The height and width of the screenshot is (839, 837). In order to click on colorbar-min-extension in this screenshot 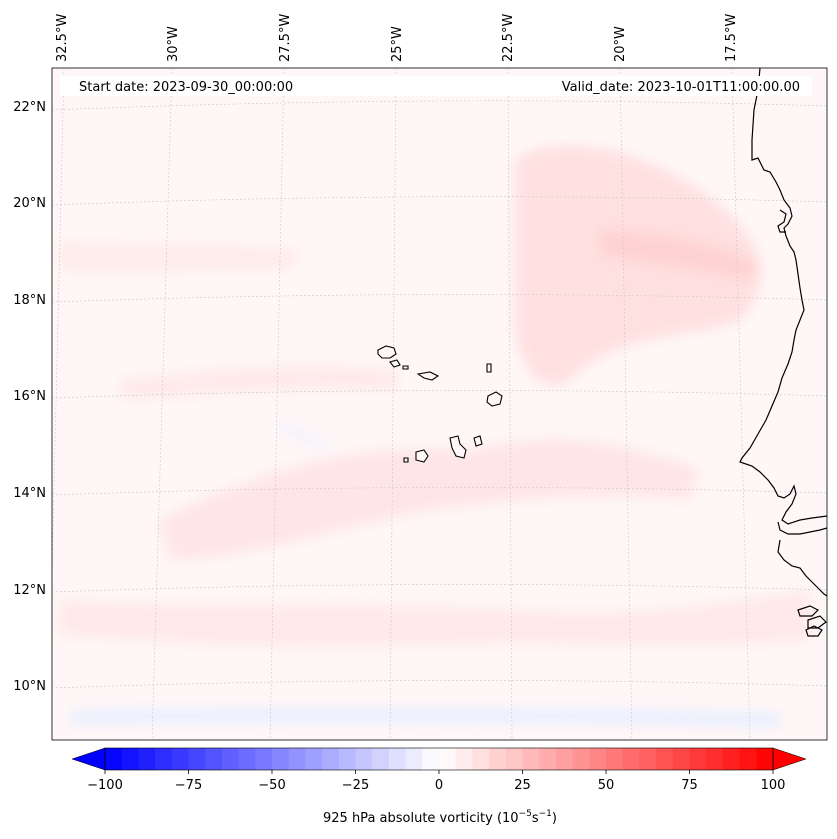, I will do `click(88, 759)`.